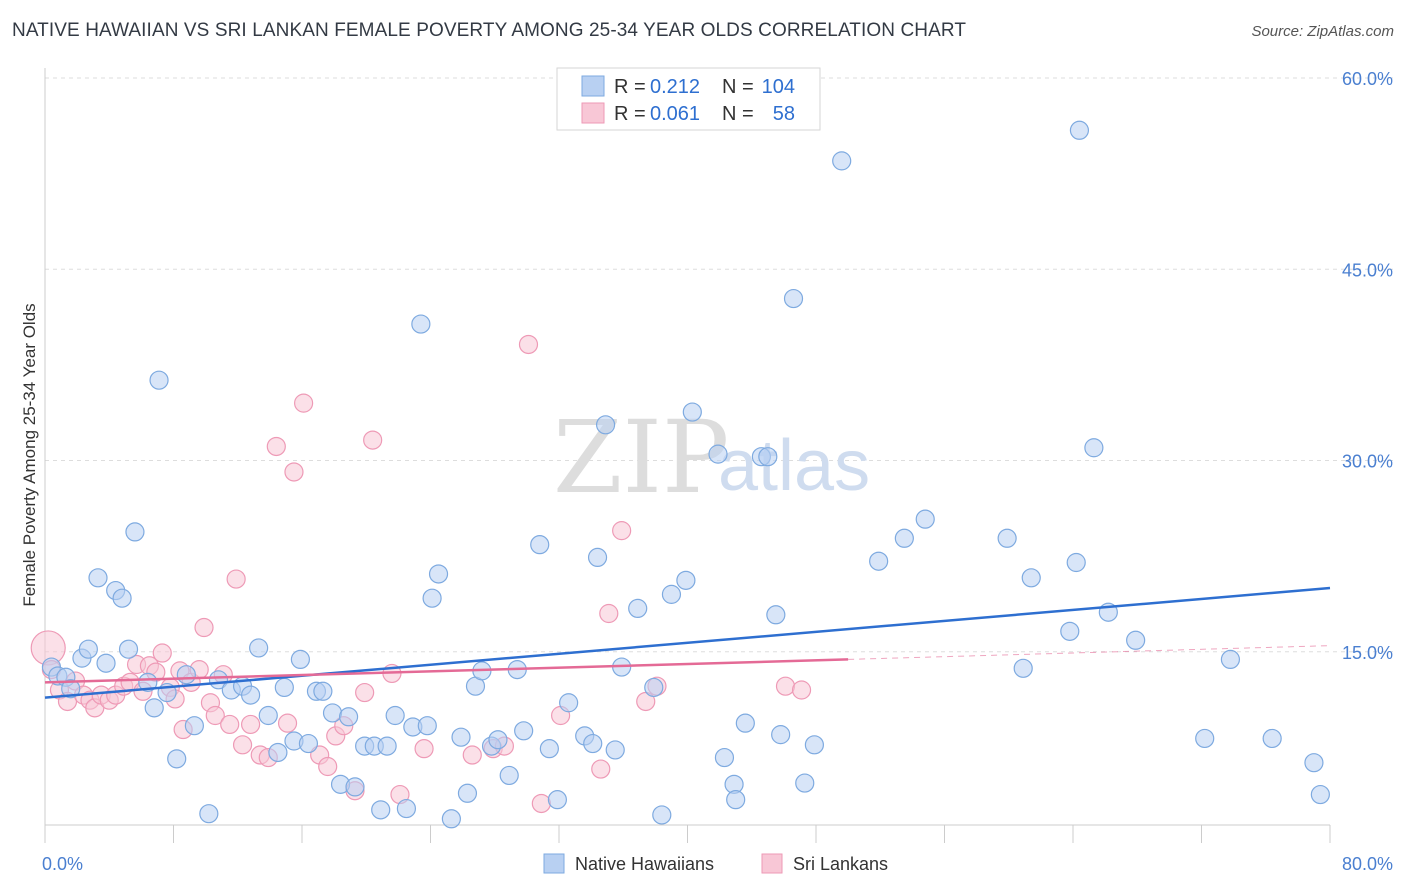  Describe the element at coordinates (738, 87) in the screenshot. I see `stats-blue-n-label: N =` at that location.